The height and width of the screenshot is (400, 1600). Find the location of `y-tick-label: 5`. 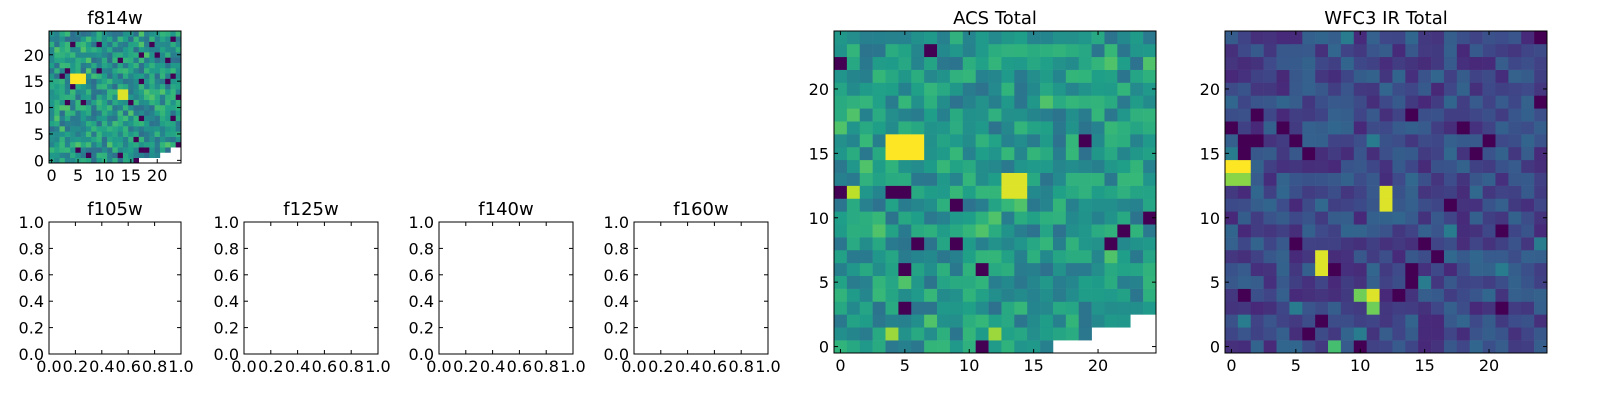

y-tick-label: 5 is located at coordinates (39, 134).